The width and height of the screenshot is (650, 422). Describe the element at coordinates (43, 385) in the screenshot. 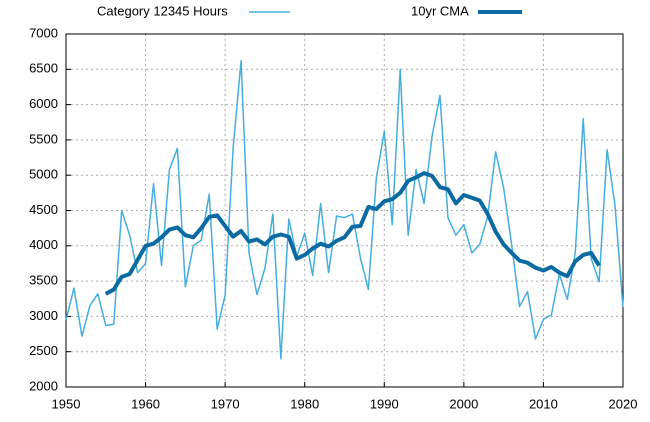

I see `y-tick-label: 2000` at that location.